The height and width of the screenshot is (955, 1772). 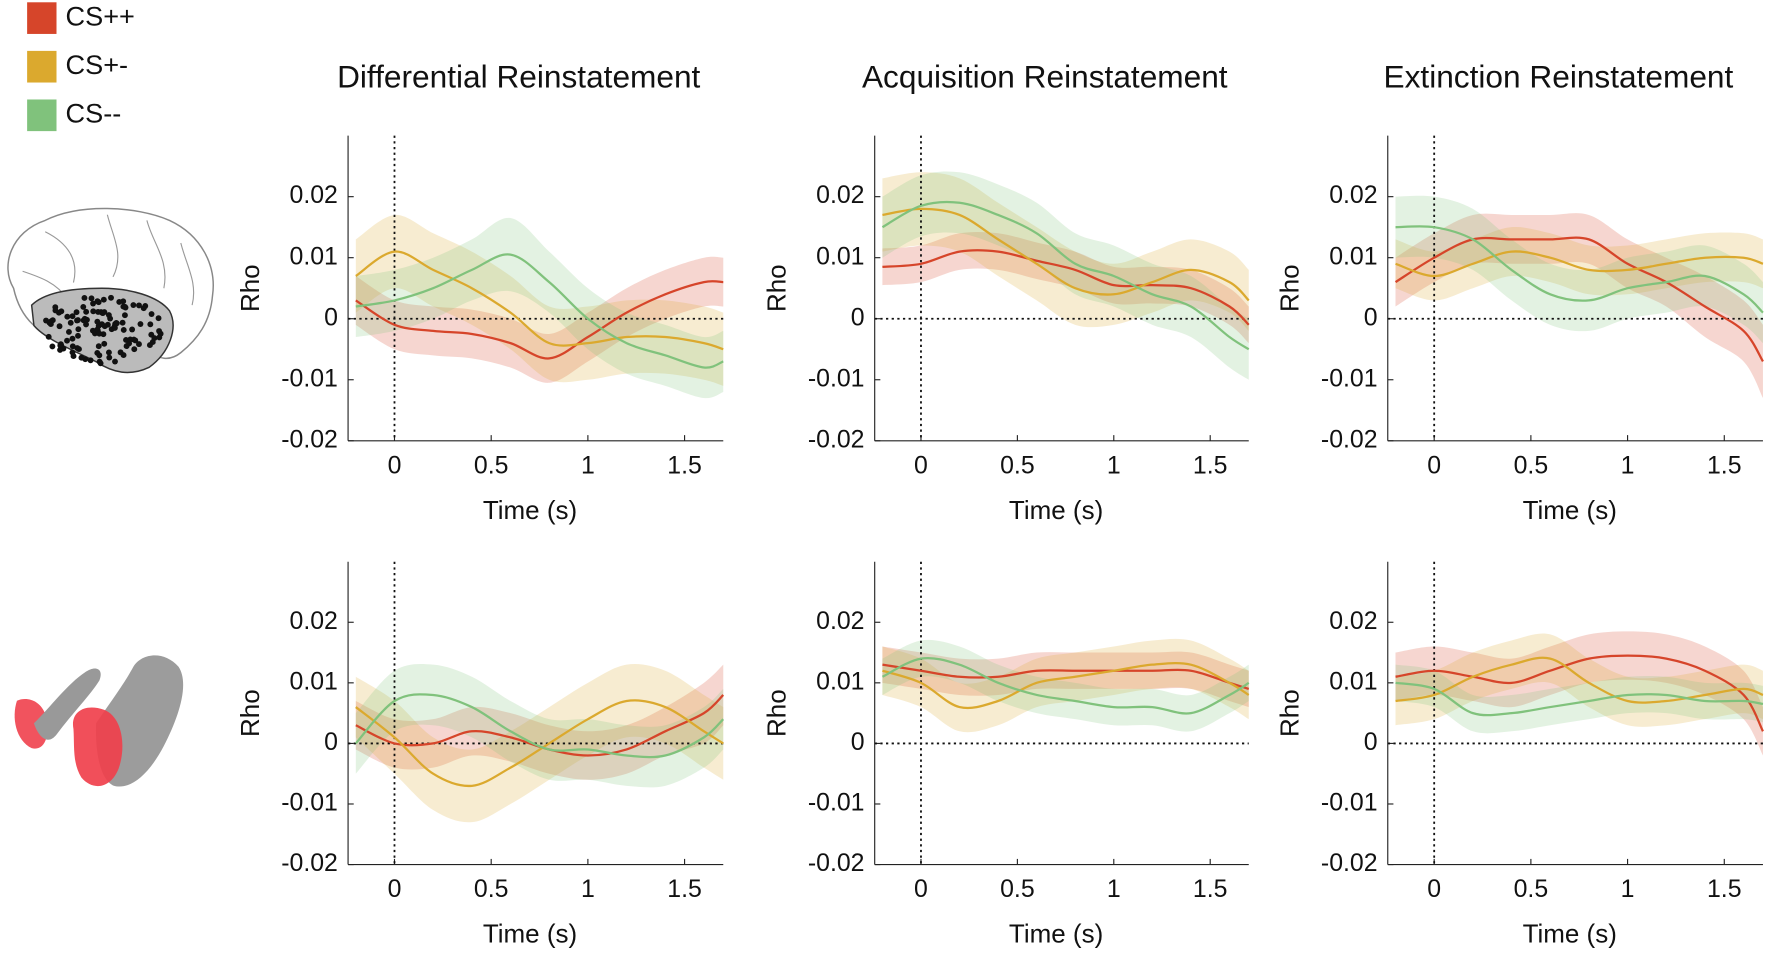 I want to click on hippocampus-left, so click(x=67, y=704).